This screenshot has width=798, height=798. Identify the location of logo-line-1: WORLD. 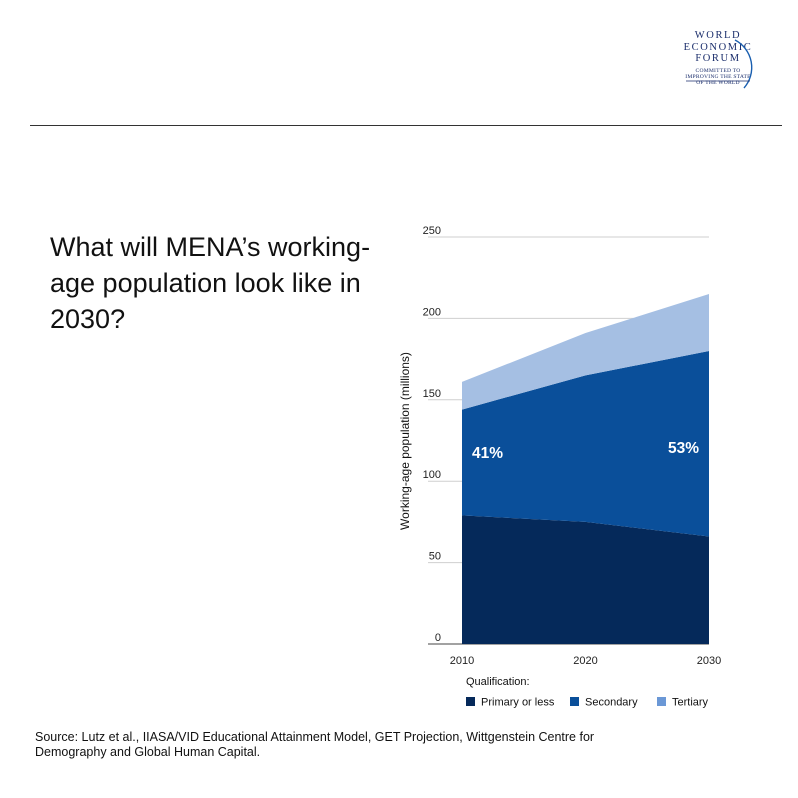
(718, 35).